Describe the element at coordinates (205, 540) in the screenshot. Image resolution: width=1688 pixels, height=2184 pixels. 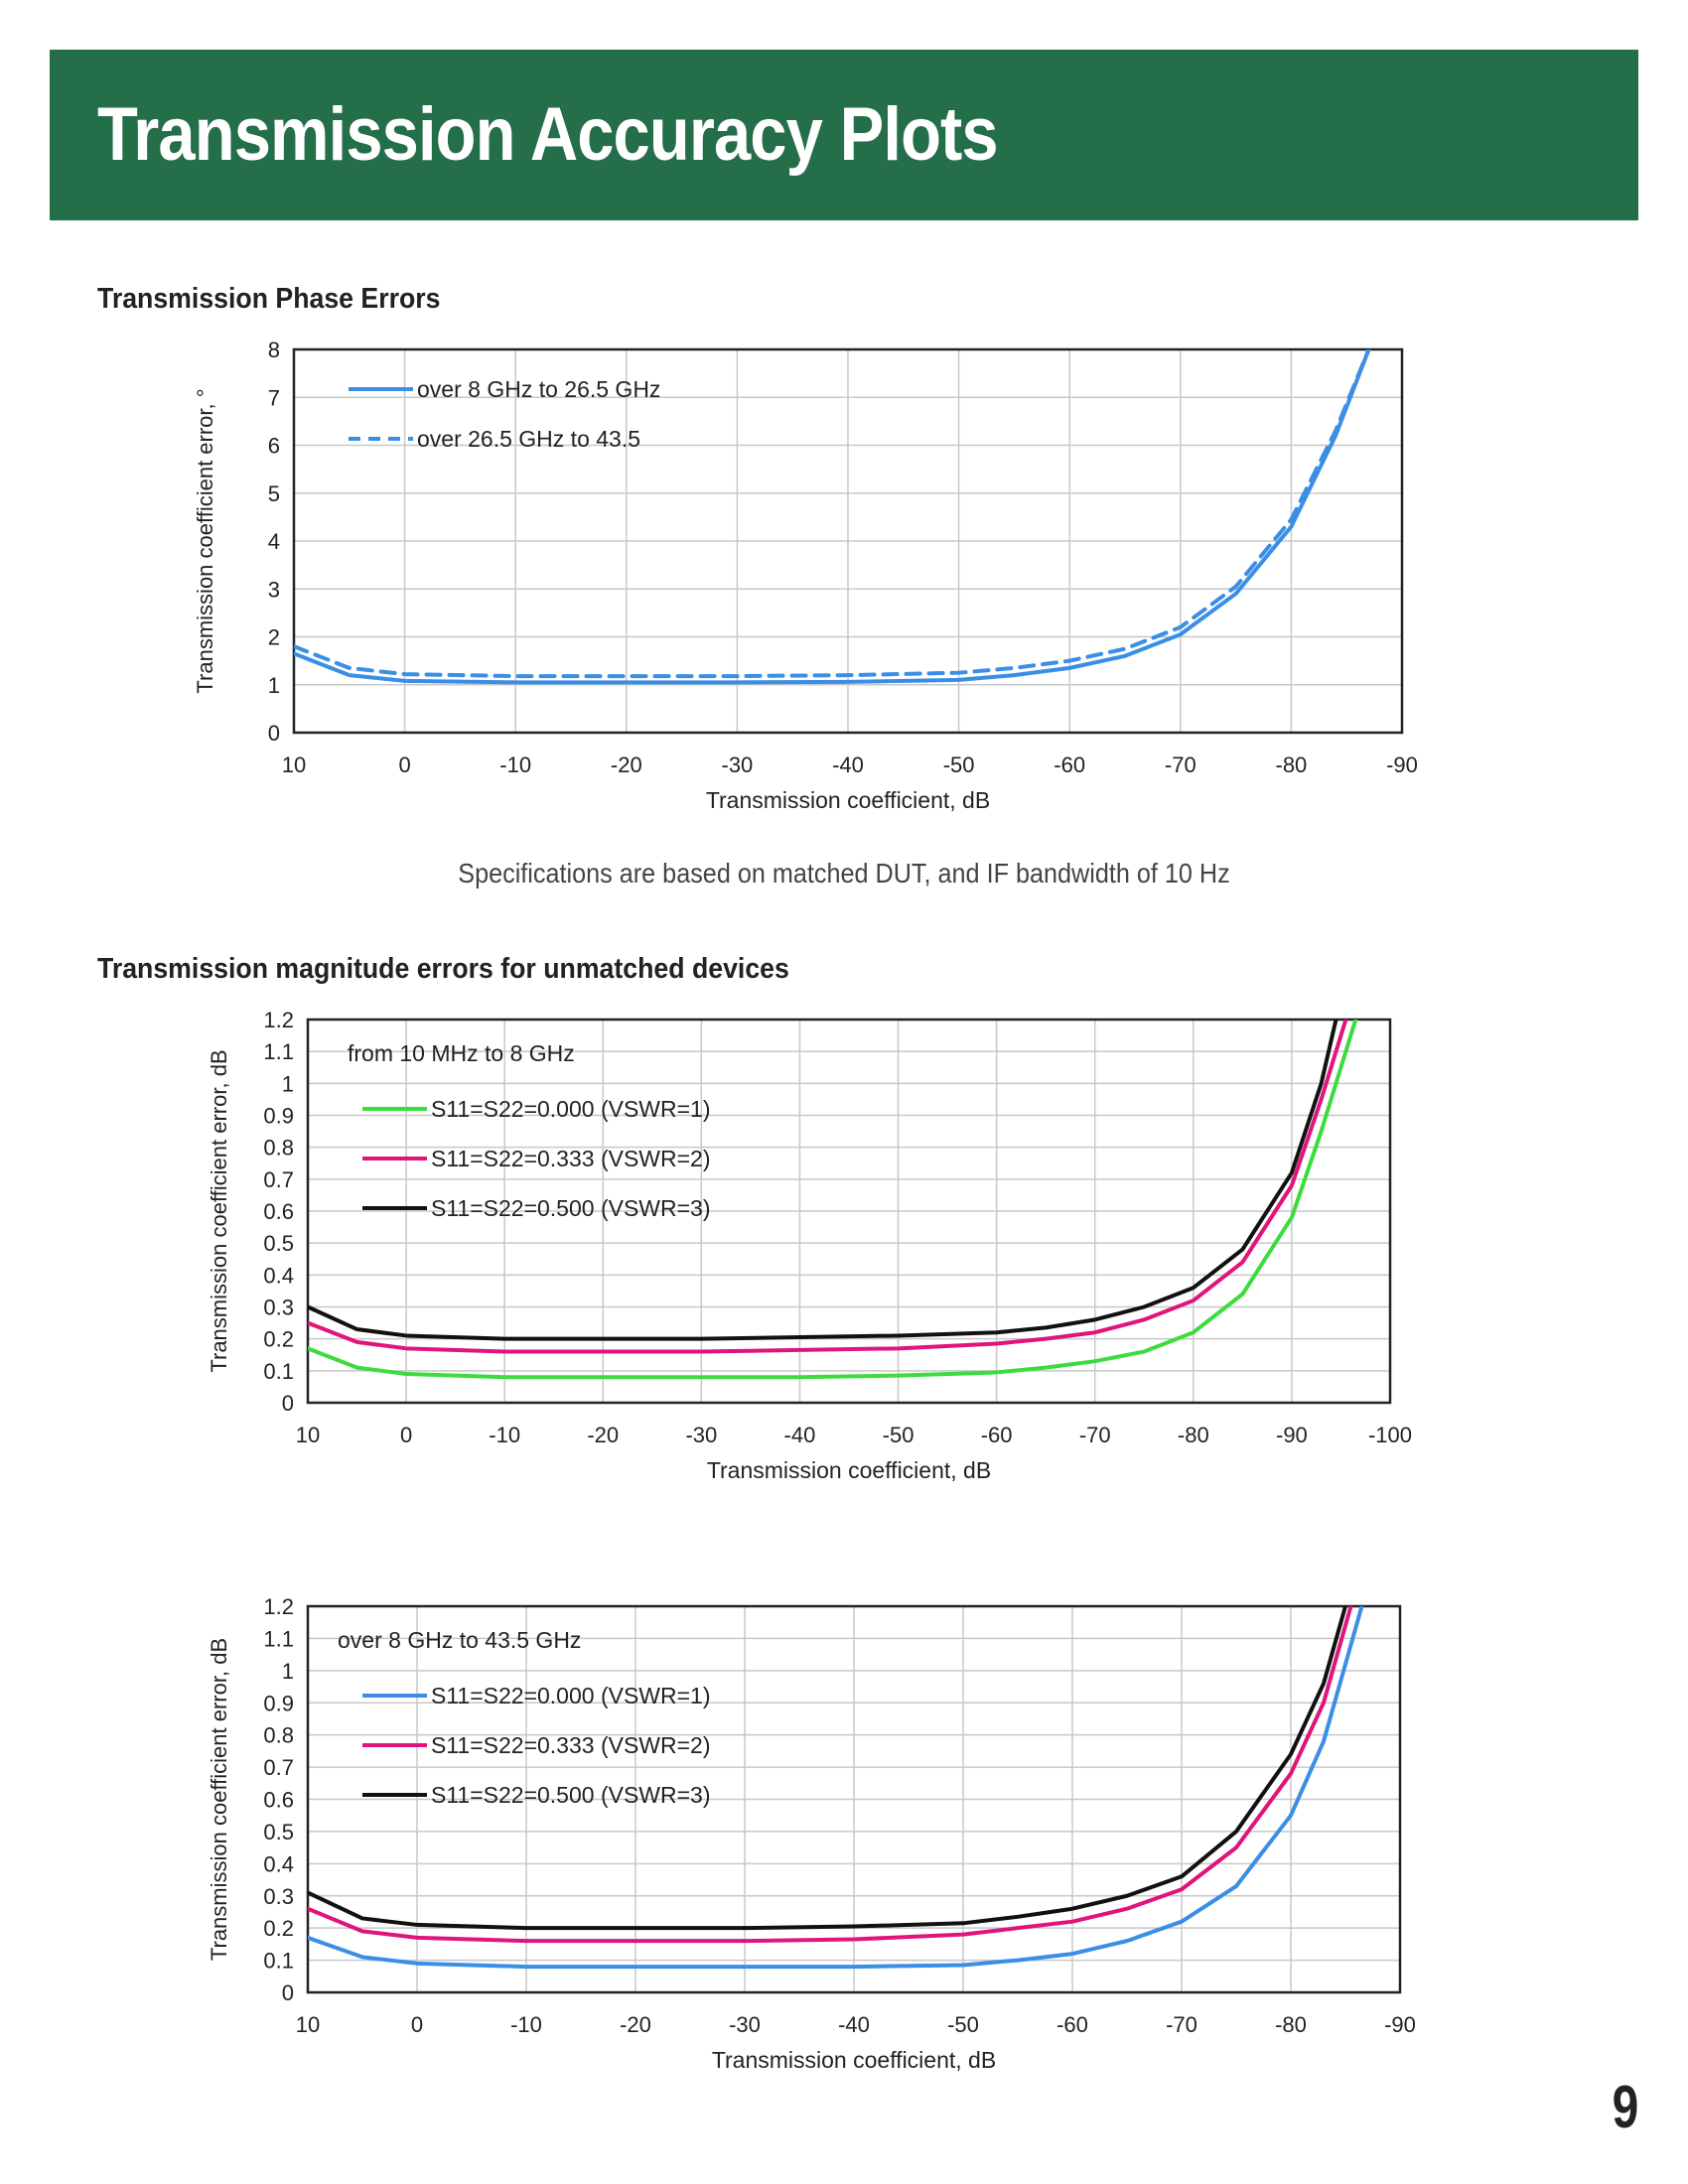
I see `y-axis-title: Transmission coefficient error, °` at that location.